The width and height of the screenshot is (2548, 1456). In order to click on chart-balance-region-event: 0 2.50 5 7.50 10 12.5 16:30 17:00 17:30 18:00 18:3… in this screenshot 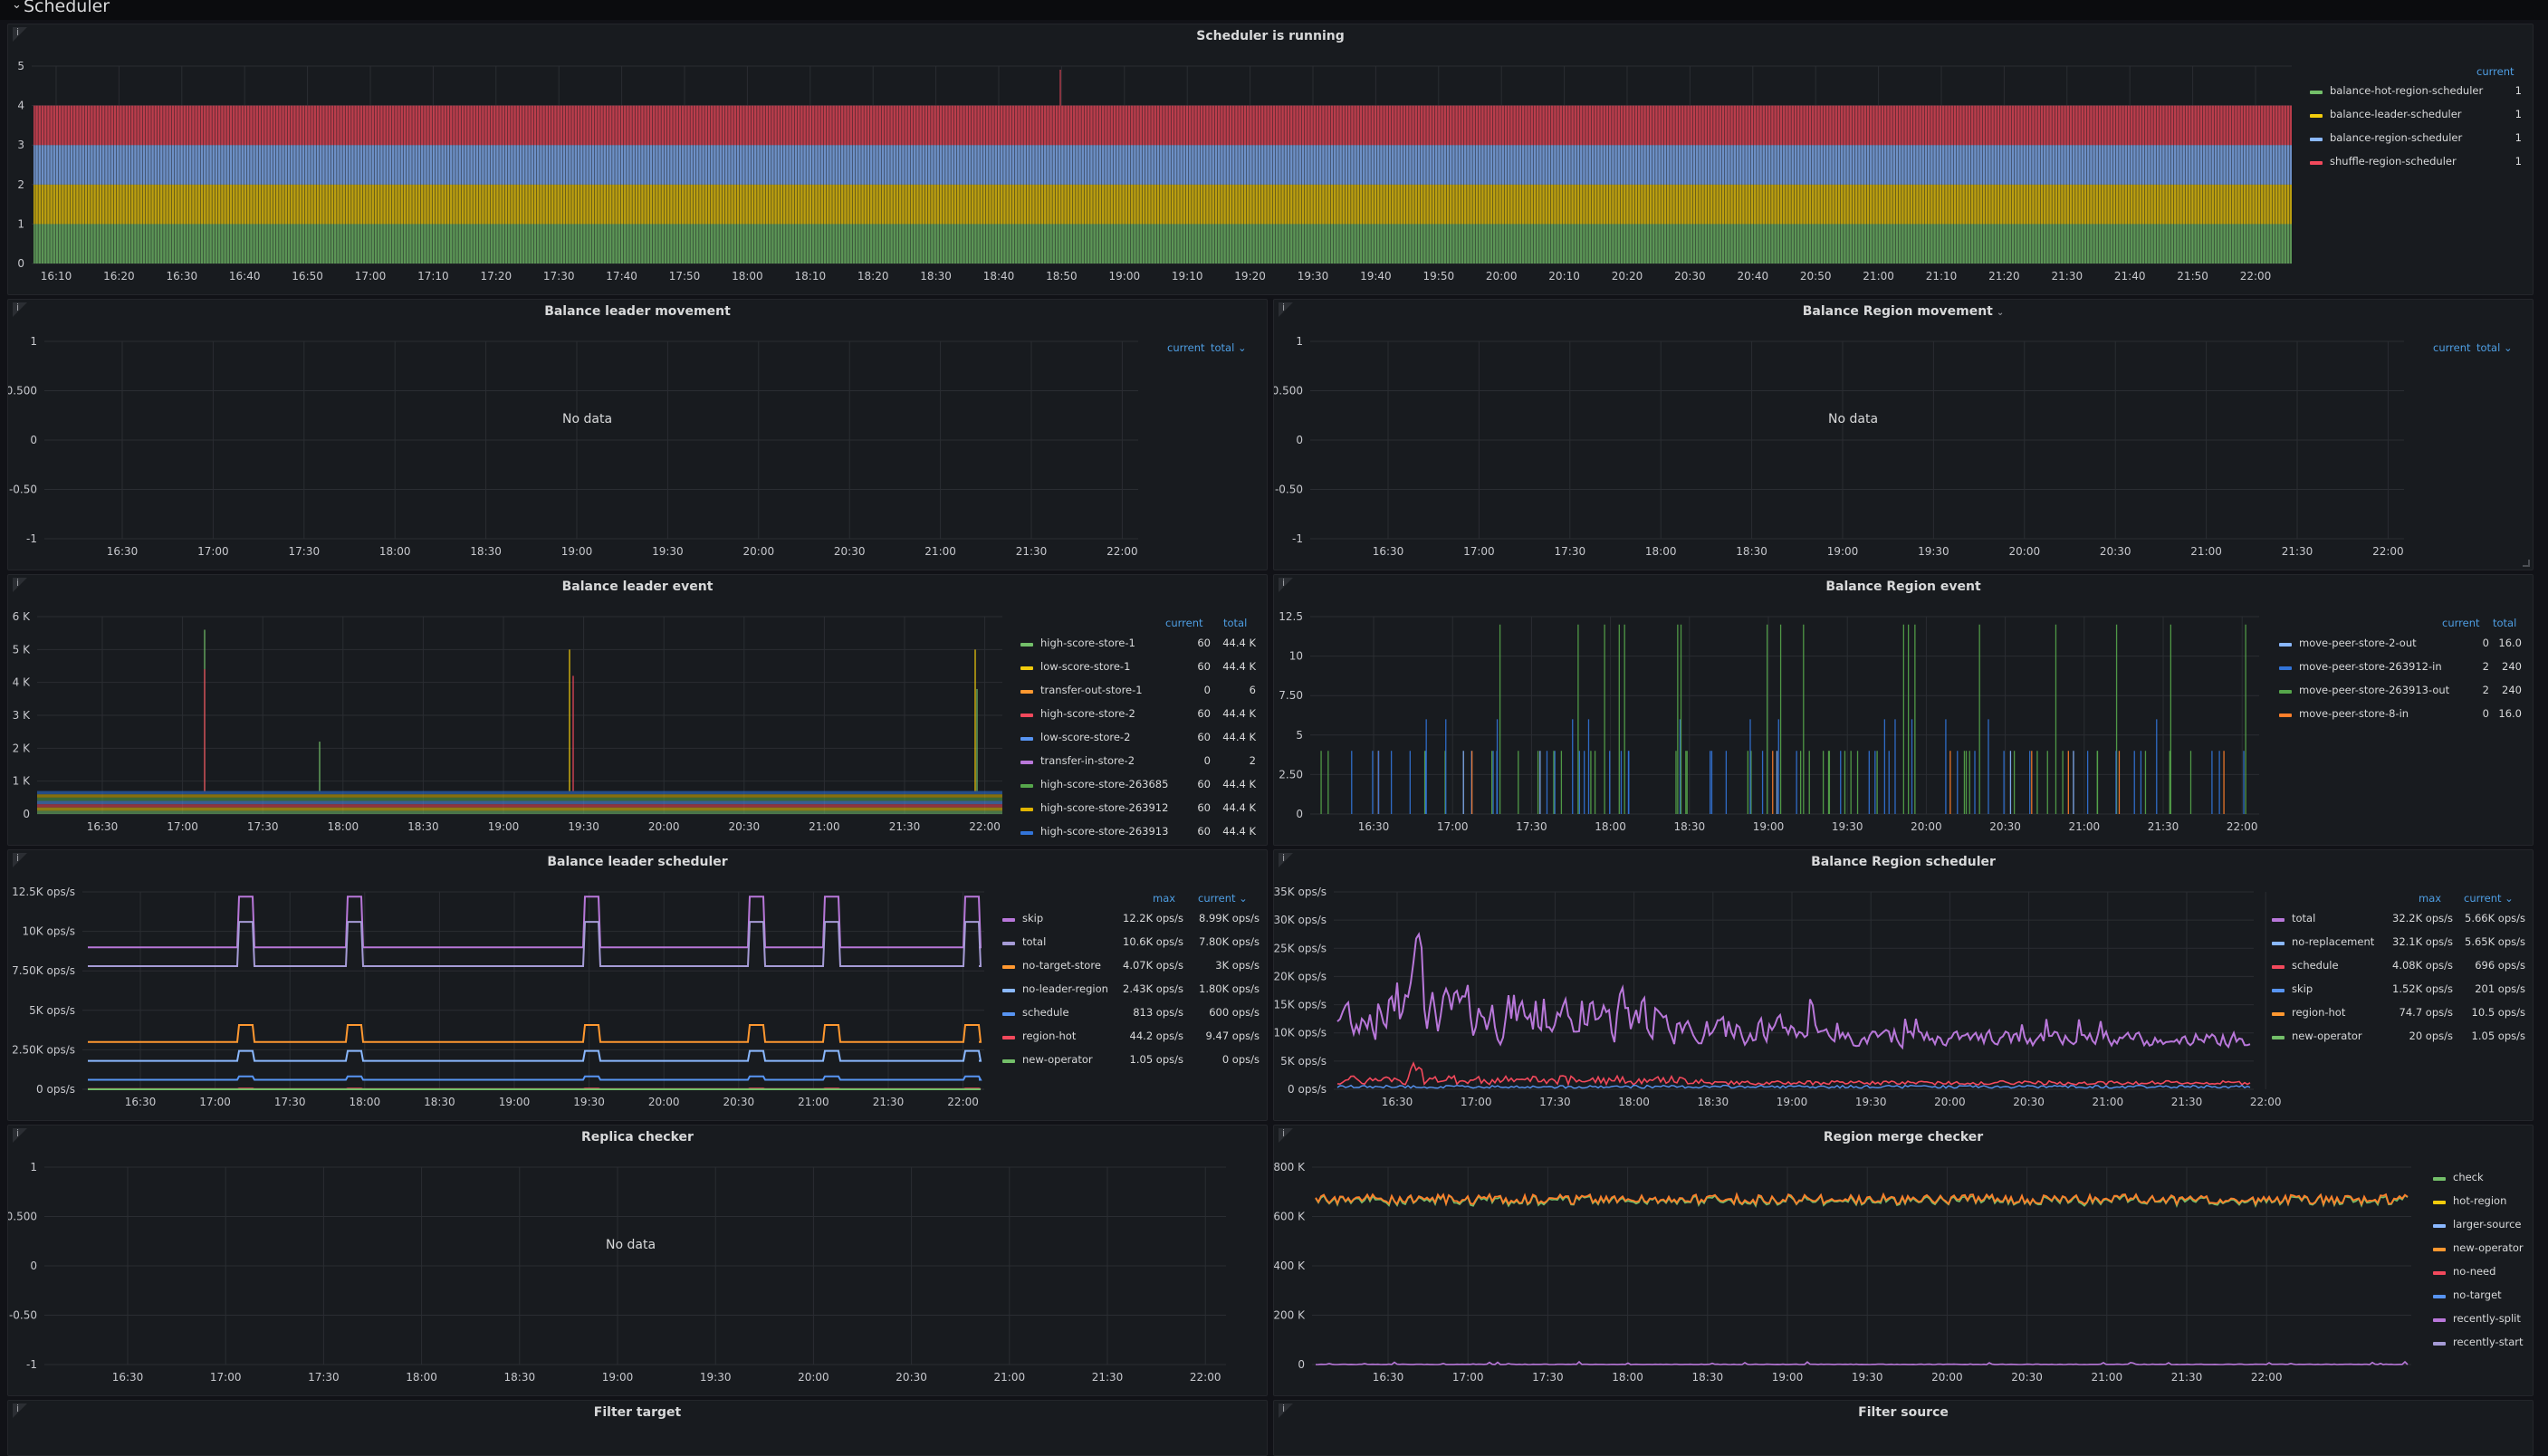, I will do `click(1903, 710)`.